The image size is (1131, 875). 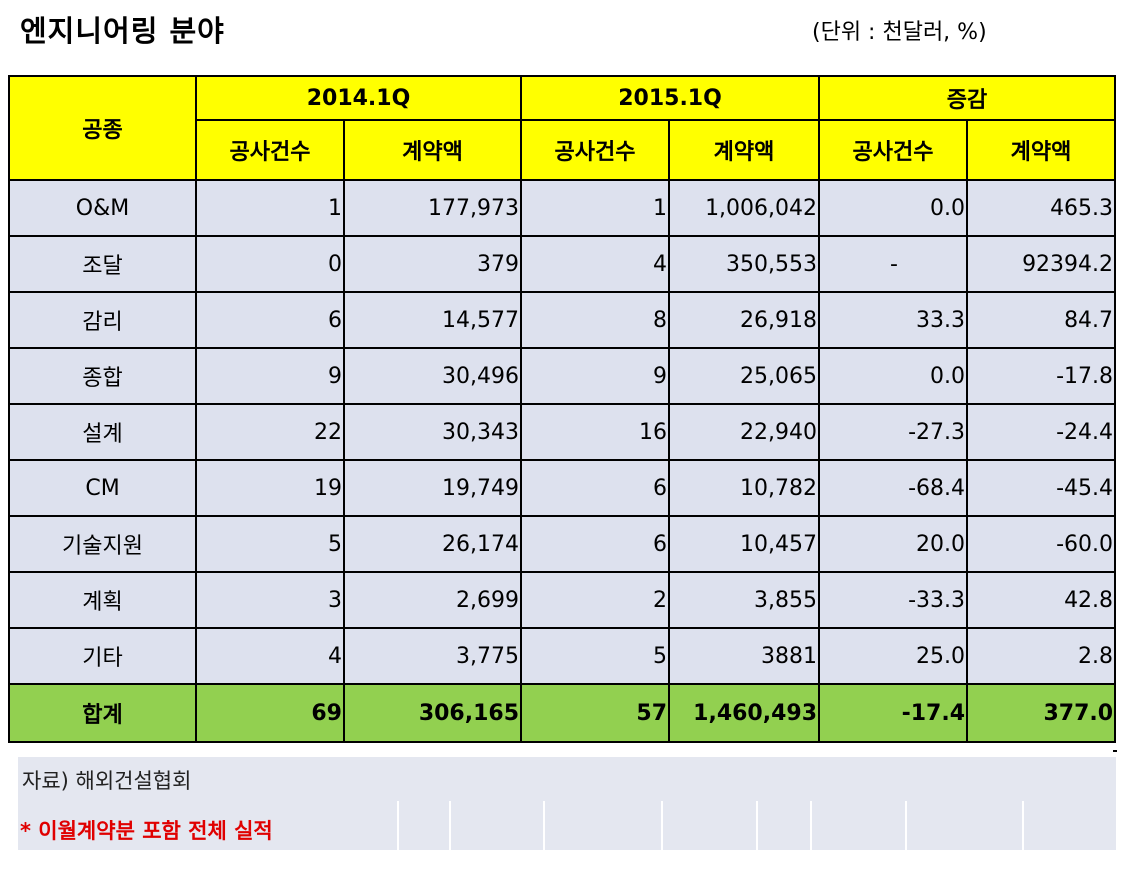 What do you see at coordinates (122, 31) in the screenshot?
I see `page-title: 엔지니어링 분야` at bounding box center [122, 31].